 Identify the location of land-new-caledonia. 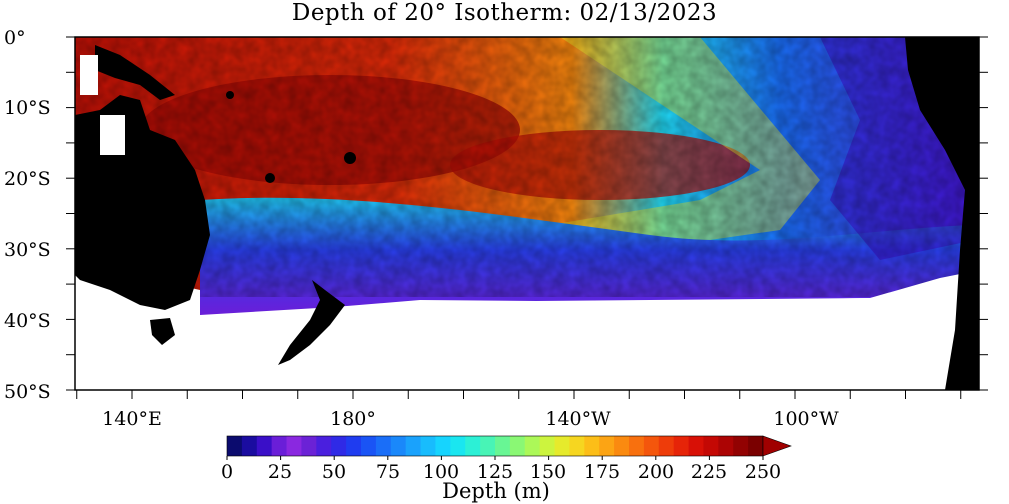
(270, 178).